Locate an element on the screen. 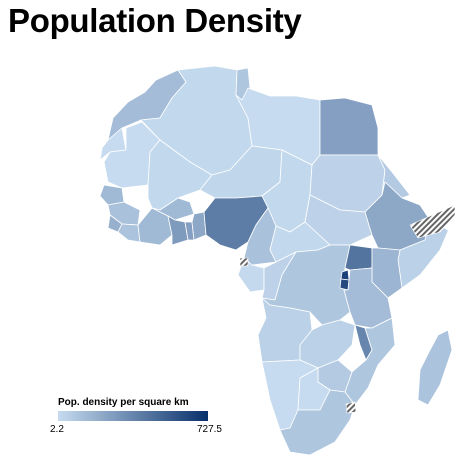 The height and width of the screenshot is (472, 469). country-ghana: Ghana is located at coordinates (178, 230).